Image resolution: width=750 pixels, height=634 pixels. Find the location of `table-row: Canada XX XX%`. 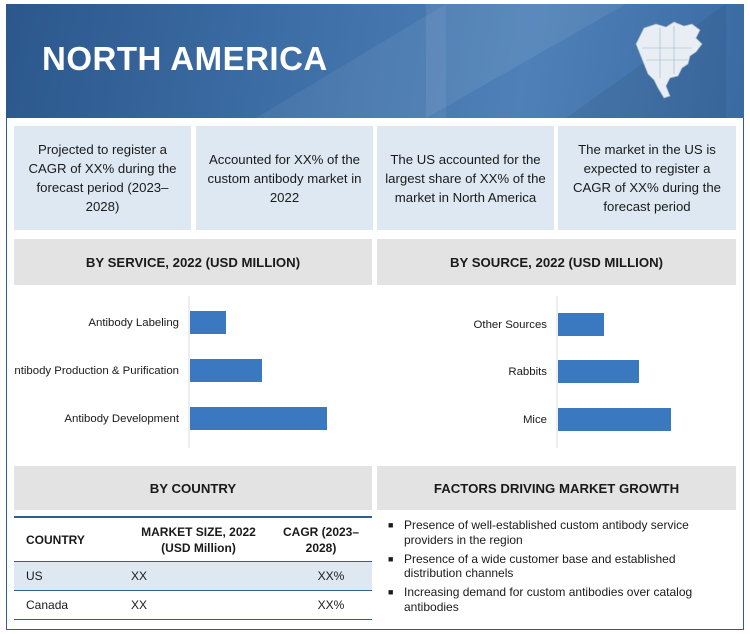

table-row: Canada XX XX% is located at coordinates (193, 605).